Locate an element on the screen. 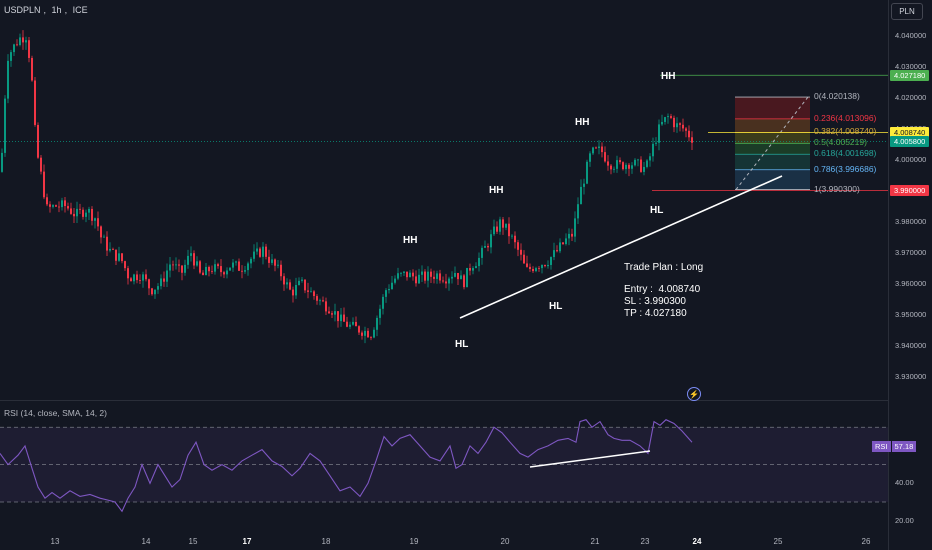  price-tick: 3.980000 is located at coordinates (911, 221).